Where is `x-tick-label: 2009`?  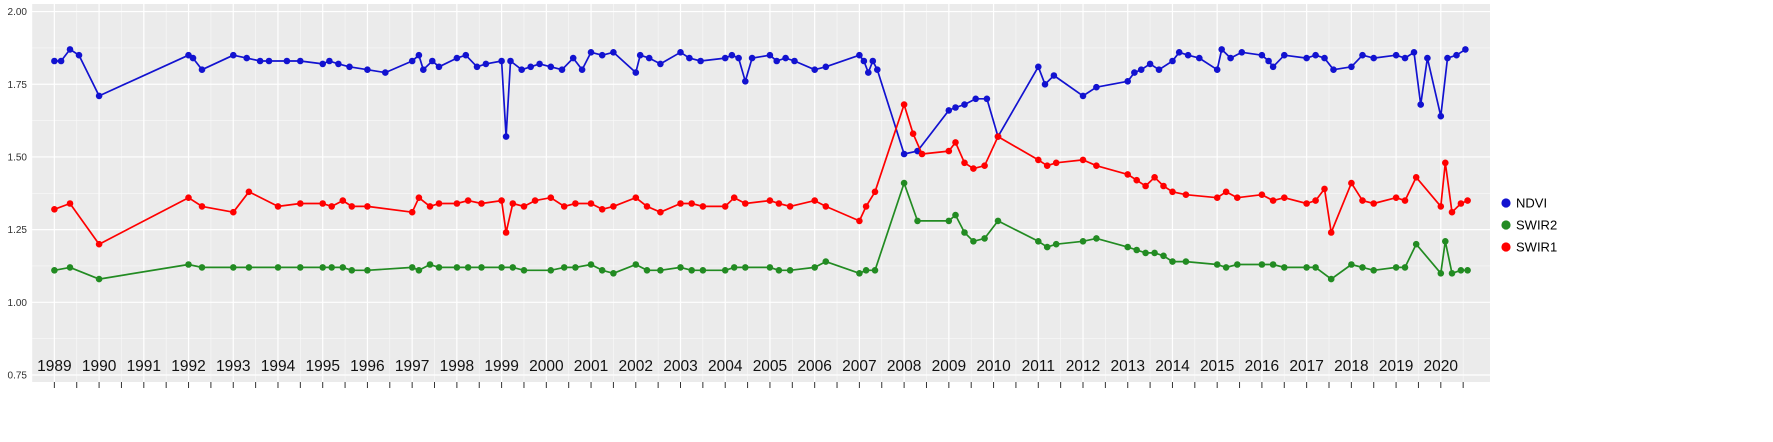 x-tick-label: 2009 is located at coordinates (949, 366).